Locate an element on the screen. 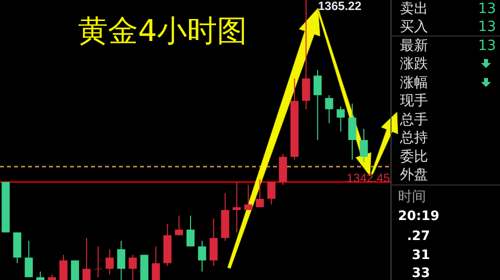 This screenshot has height=280, width=500. annotation: 1365.22 is located at coordinates (340, 6).